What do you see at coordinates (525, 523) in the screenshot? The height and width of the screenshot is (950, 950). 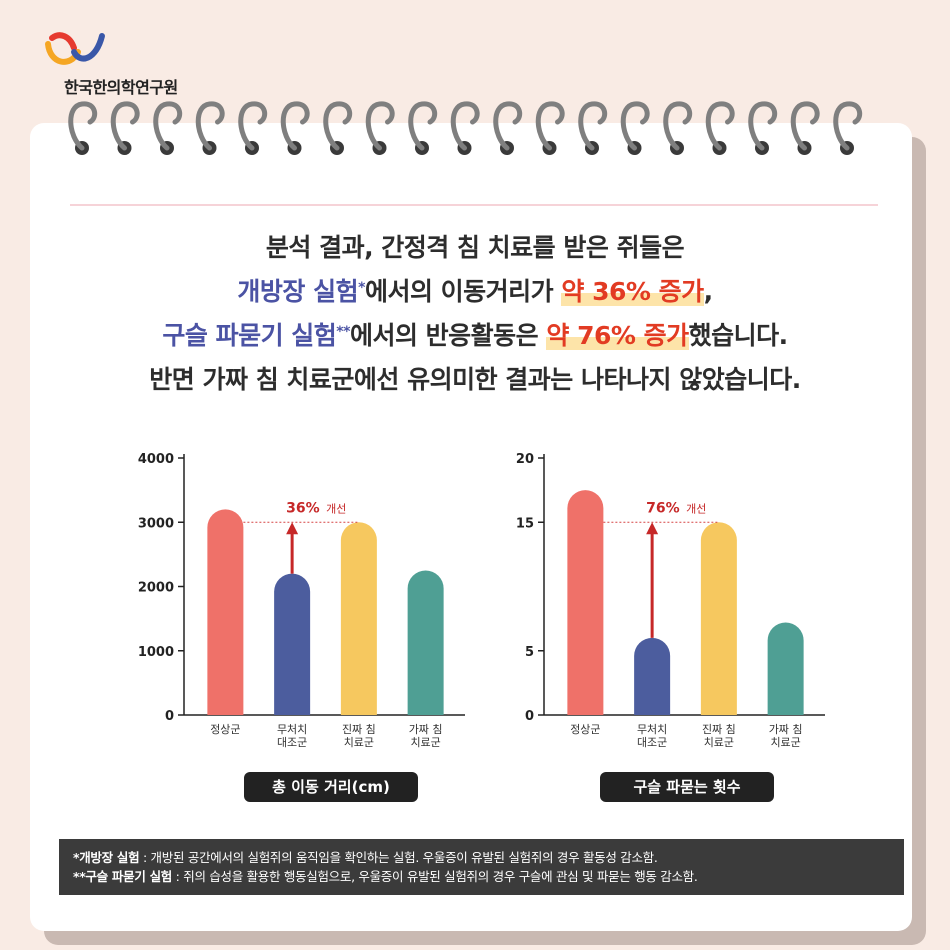 I see `marble-y-tick-label: 15` at bounding box center [525, 523].